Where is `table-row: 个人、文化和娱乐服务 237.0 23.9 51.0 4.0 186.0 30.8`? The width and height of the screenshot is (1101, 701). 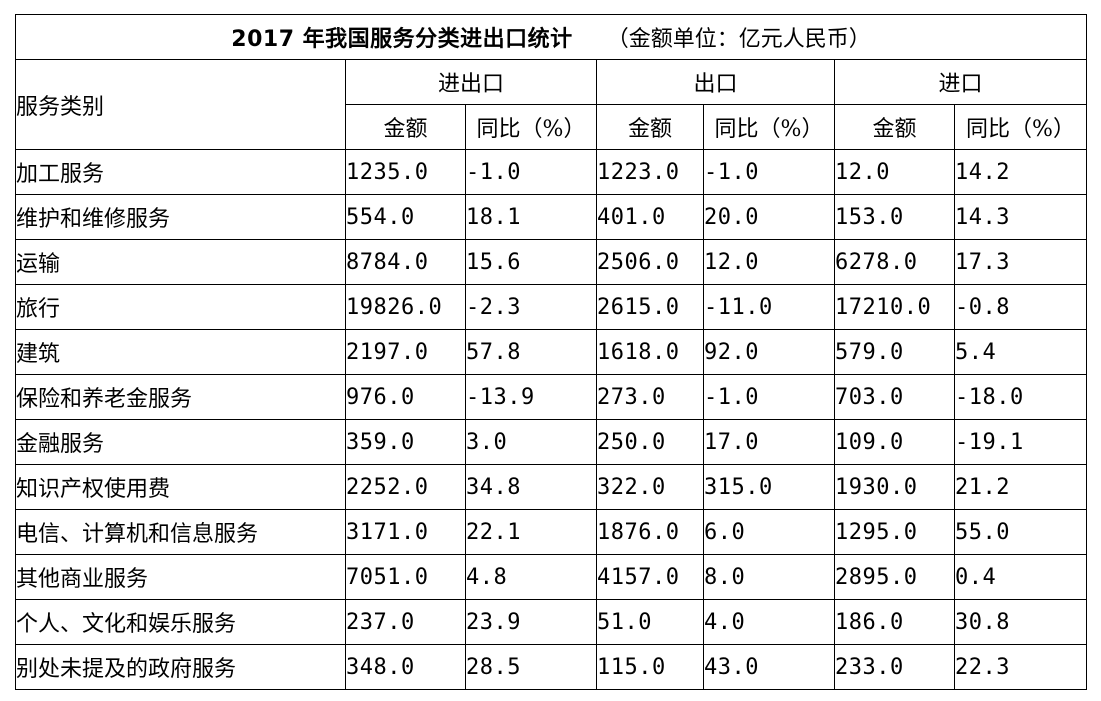
table-row: 个人、文化和娱乐服务 237.0 23.9 51.0 4.0 186.0 30.8 is located at coordinates (551, 622).